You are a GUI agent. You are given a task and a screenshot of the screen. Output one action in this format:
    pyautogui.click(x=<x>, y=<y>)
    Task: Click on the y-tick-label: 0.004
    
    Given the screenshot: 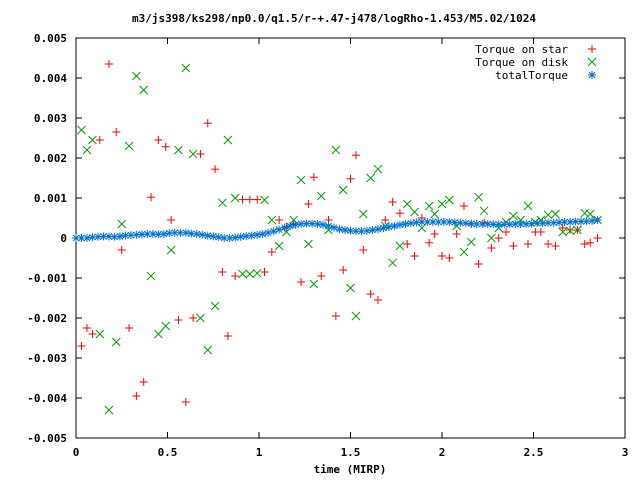 What is the action you would take?
    pyautogui.click(x=50, y=78)
    